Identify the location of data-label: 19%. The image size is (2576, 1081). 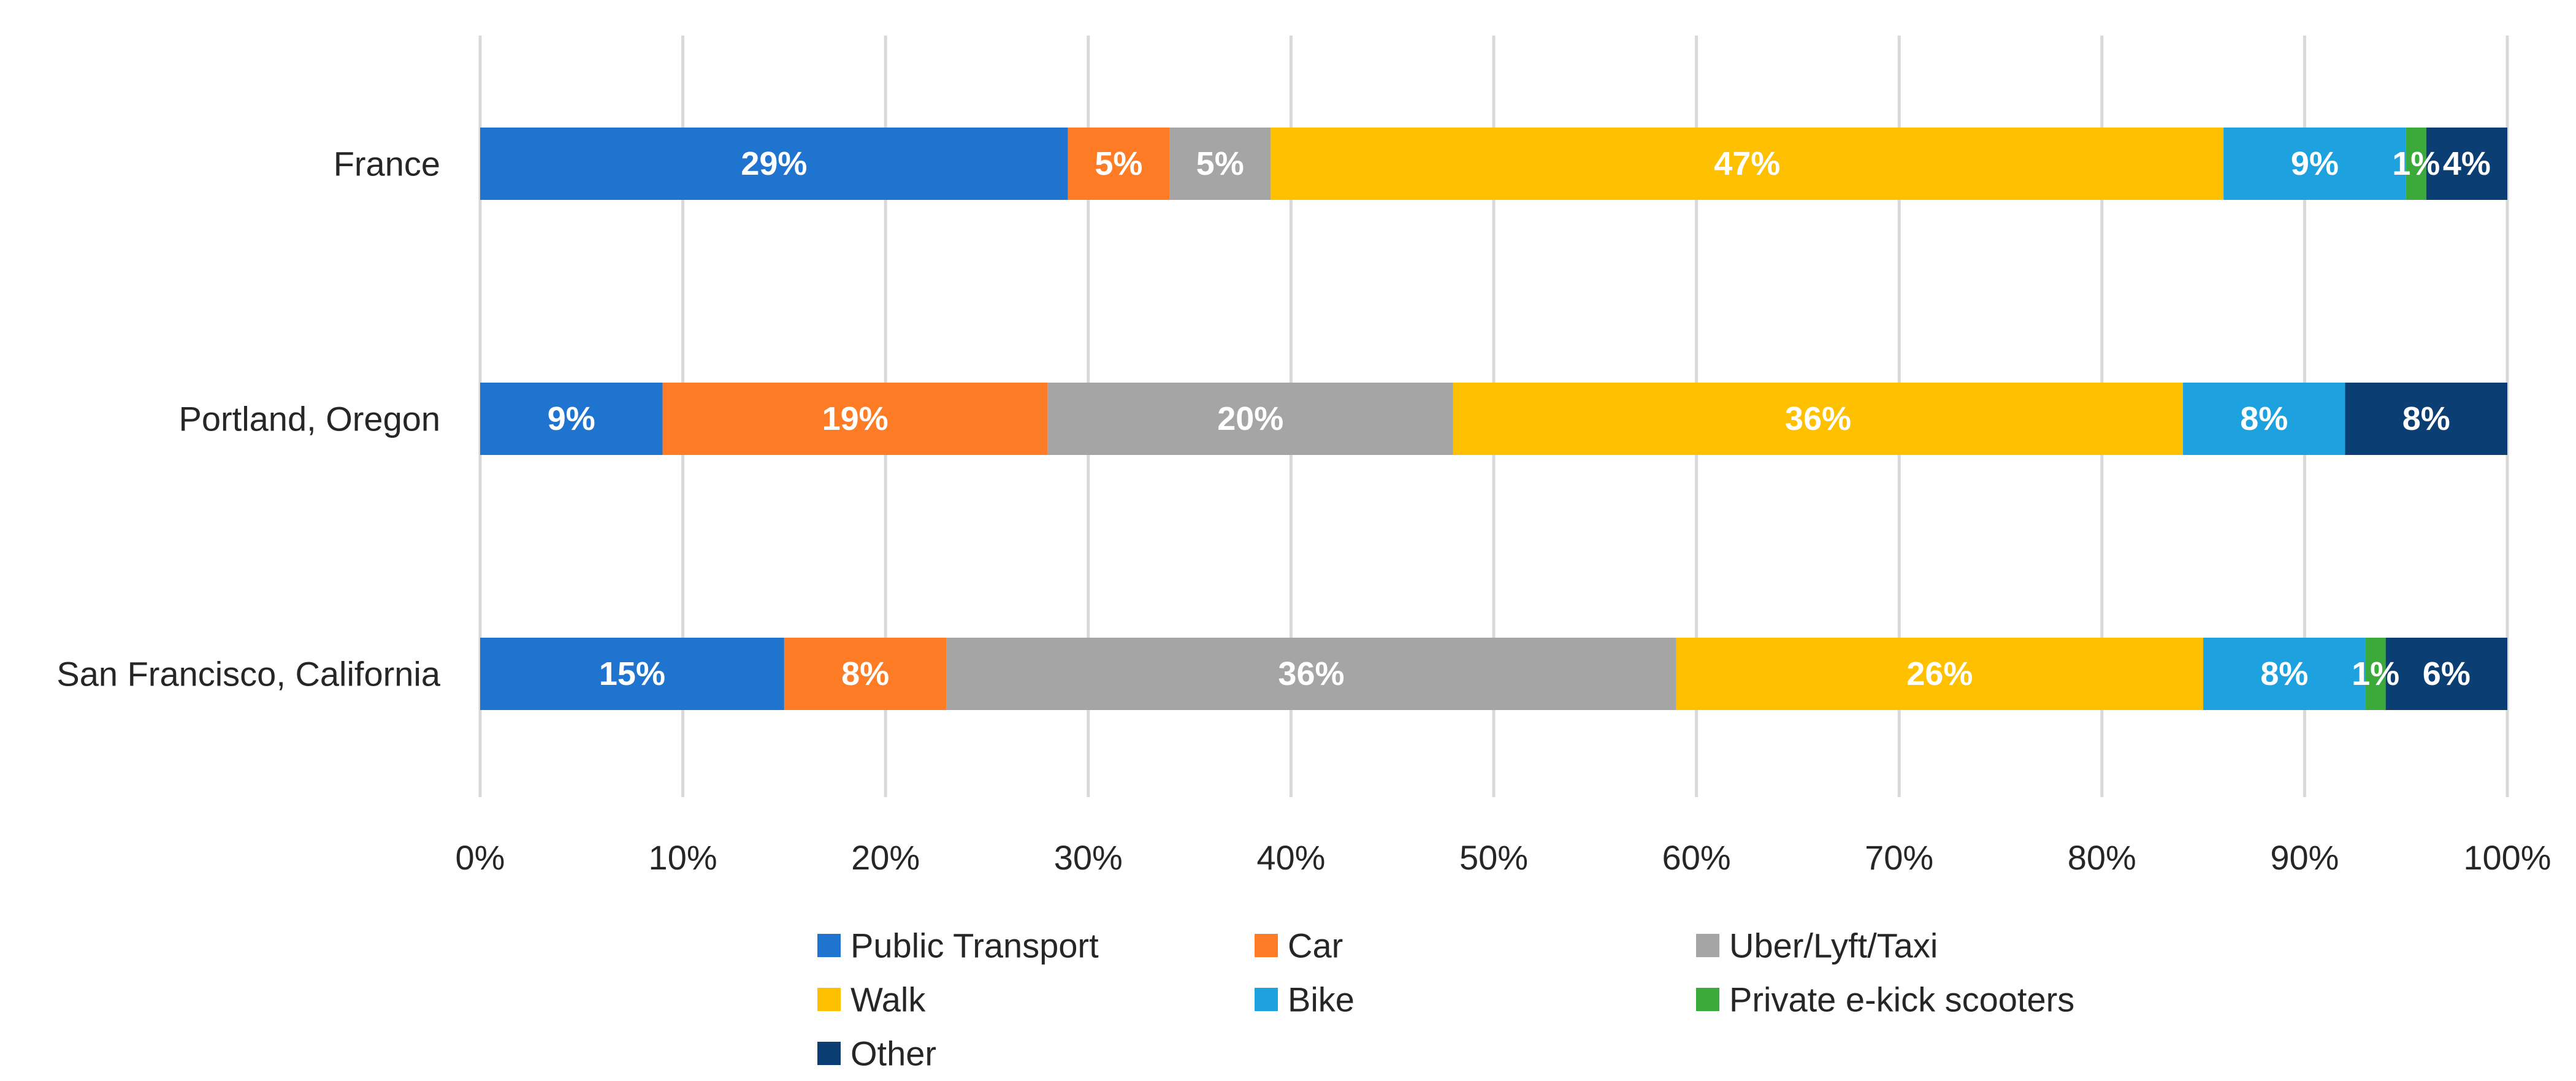
(855, 419).